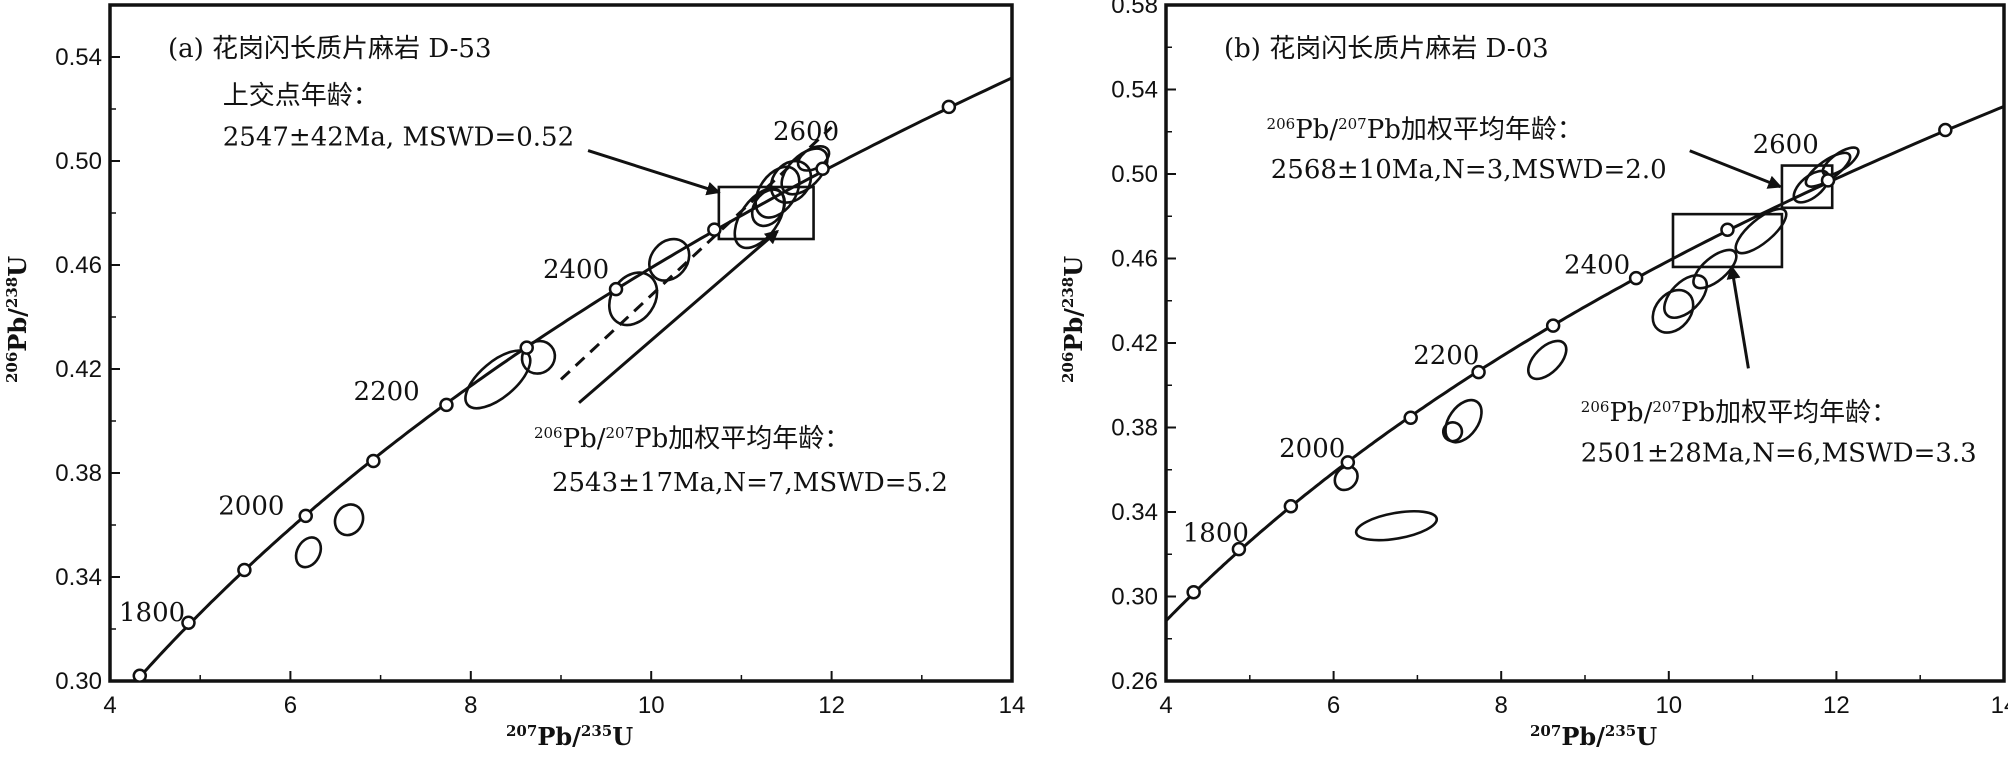 Image resolution: width=2008 pixels, height=762 pixels. Describe the element at coordinates (1134, 681) in the screenshot. I see `y-tick-label: 0.26` at that location.